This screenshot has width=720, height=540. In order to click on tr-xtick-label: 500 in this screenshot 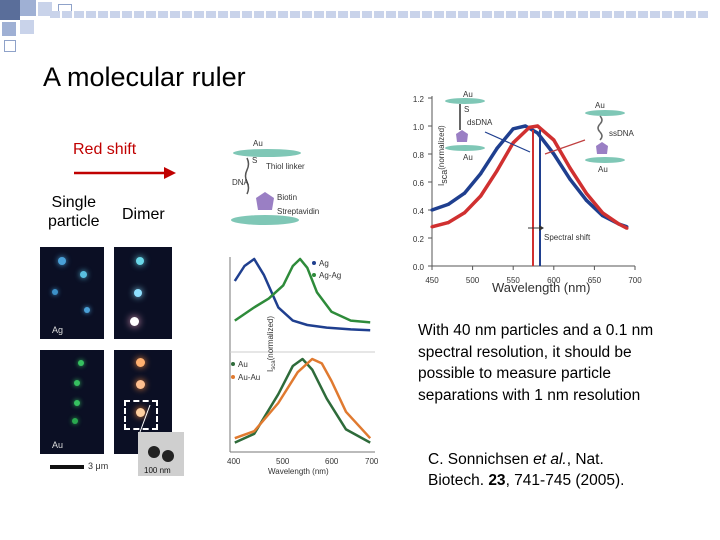, I will do `click(473, 280)`.